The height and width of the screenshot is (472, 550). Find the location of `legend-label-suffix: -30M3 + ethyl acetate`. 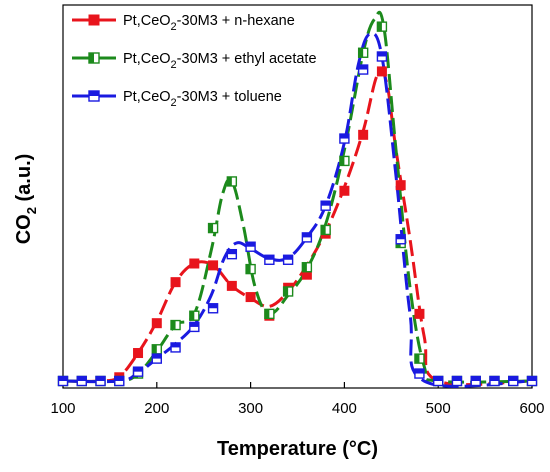

legend-label-suffix: -30M3 + ethyl acetate is located at coordinates (247, 59).